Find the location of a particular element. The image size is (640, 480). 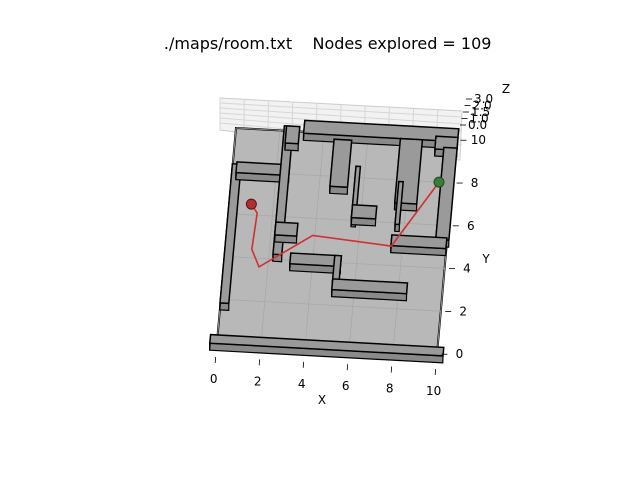

y-tick-label: 4 is located at coordinates (467, 269).